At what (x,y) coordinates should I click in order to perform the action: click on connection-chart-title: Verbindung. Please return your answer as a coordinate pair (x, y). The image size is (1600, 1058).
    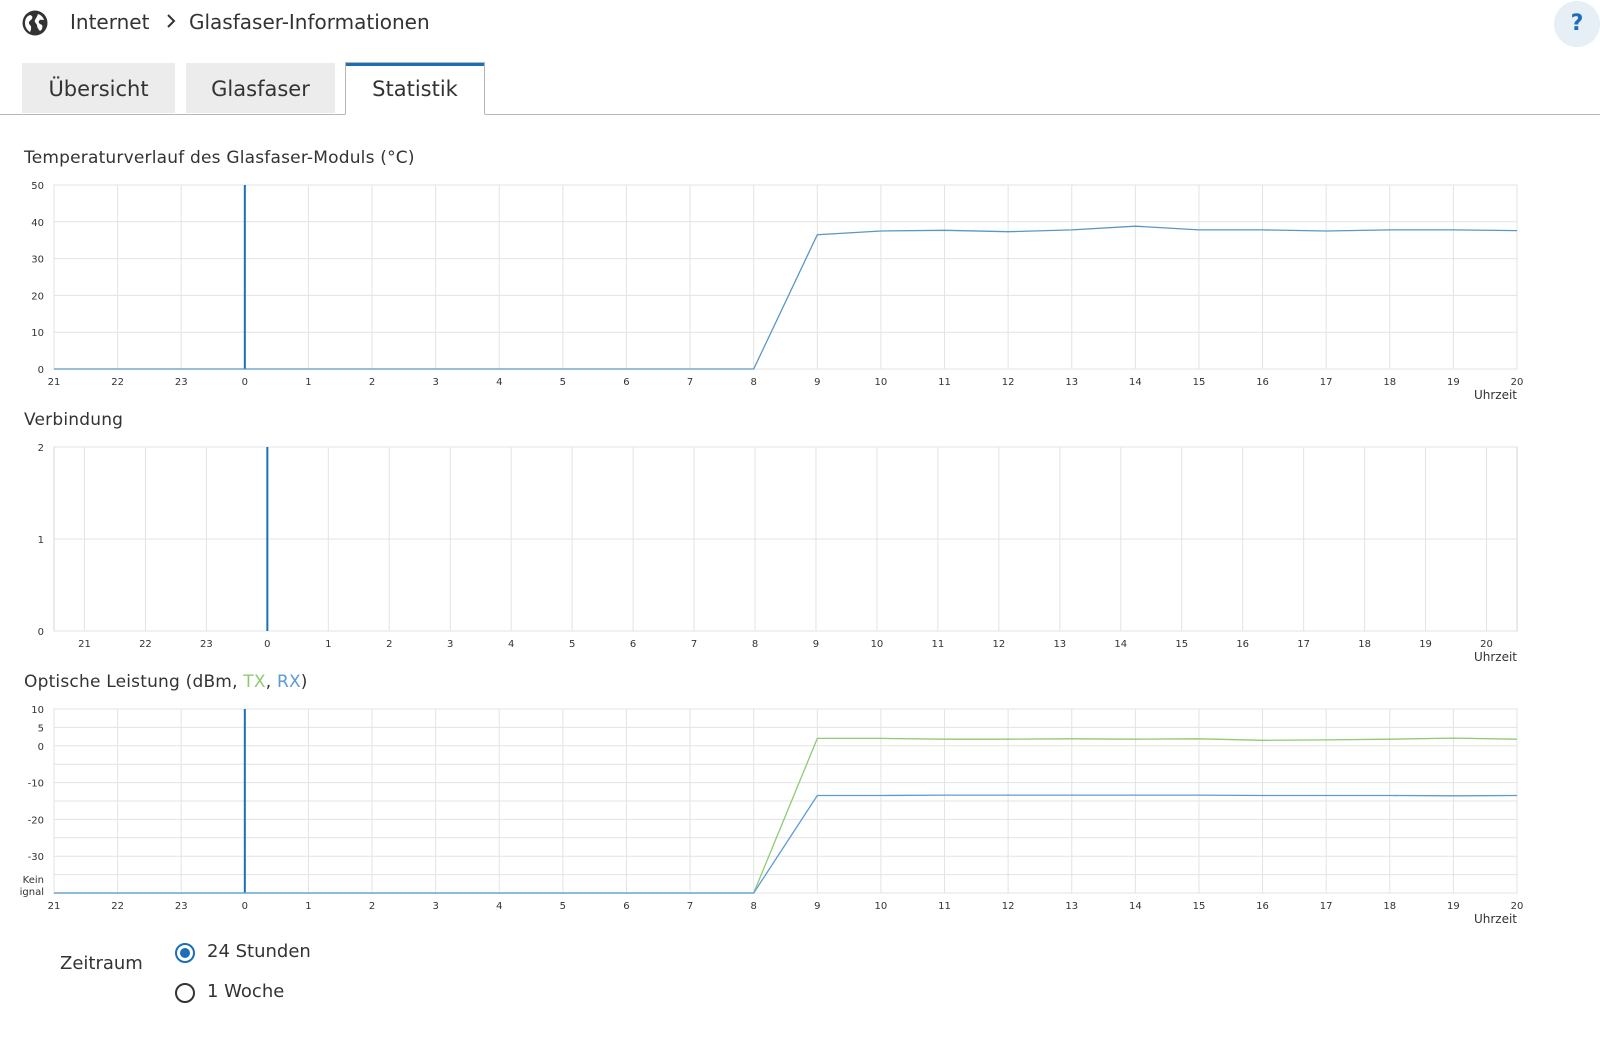
    Looking at the image, I should click on (74, 420).